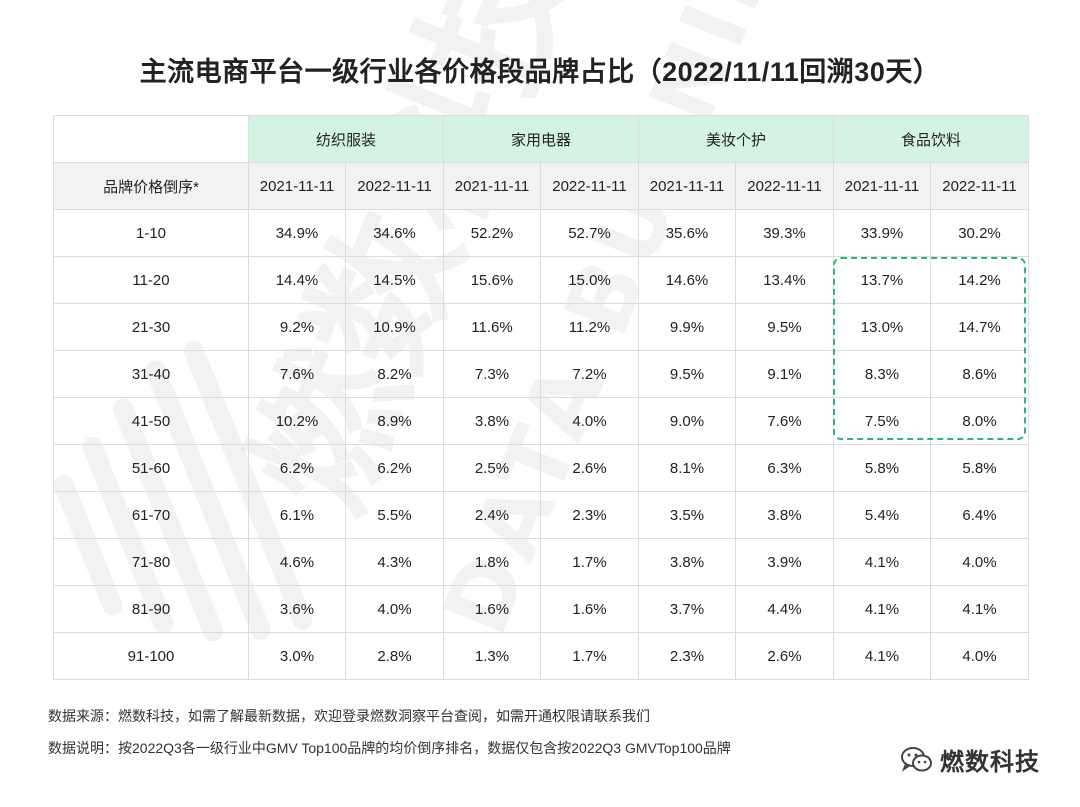  I want to click on value-cell: 2.5%, so click(492, 468).